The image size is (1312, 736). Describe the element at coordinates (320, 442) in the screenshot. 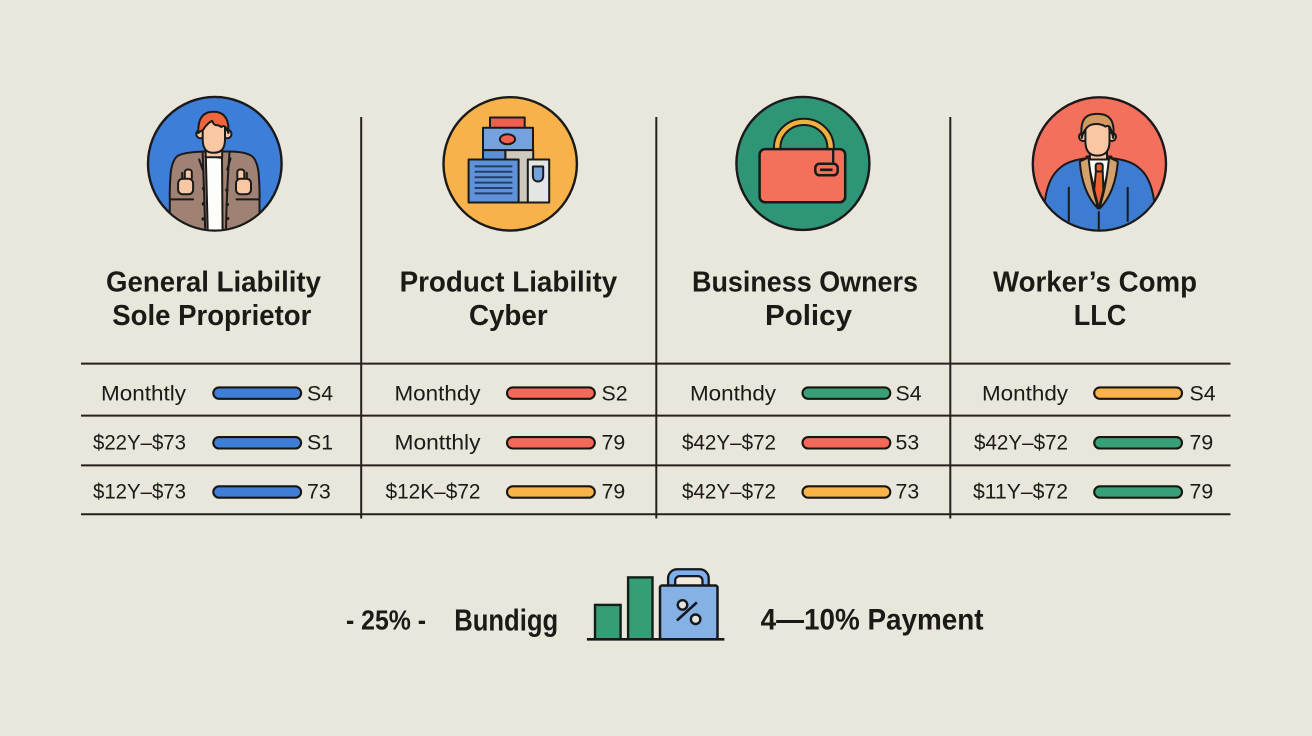

I see `svg-text: S1` at that location.